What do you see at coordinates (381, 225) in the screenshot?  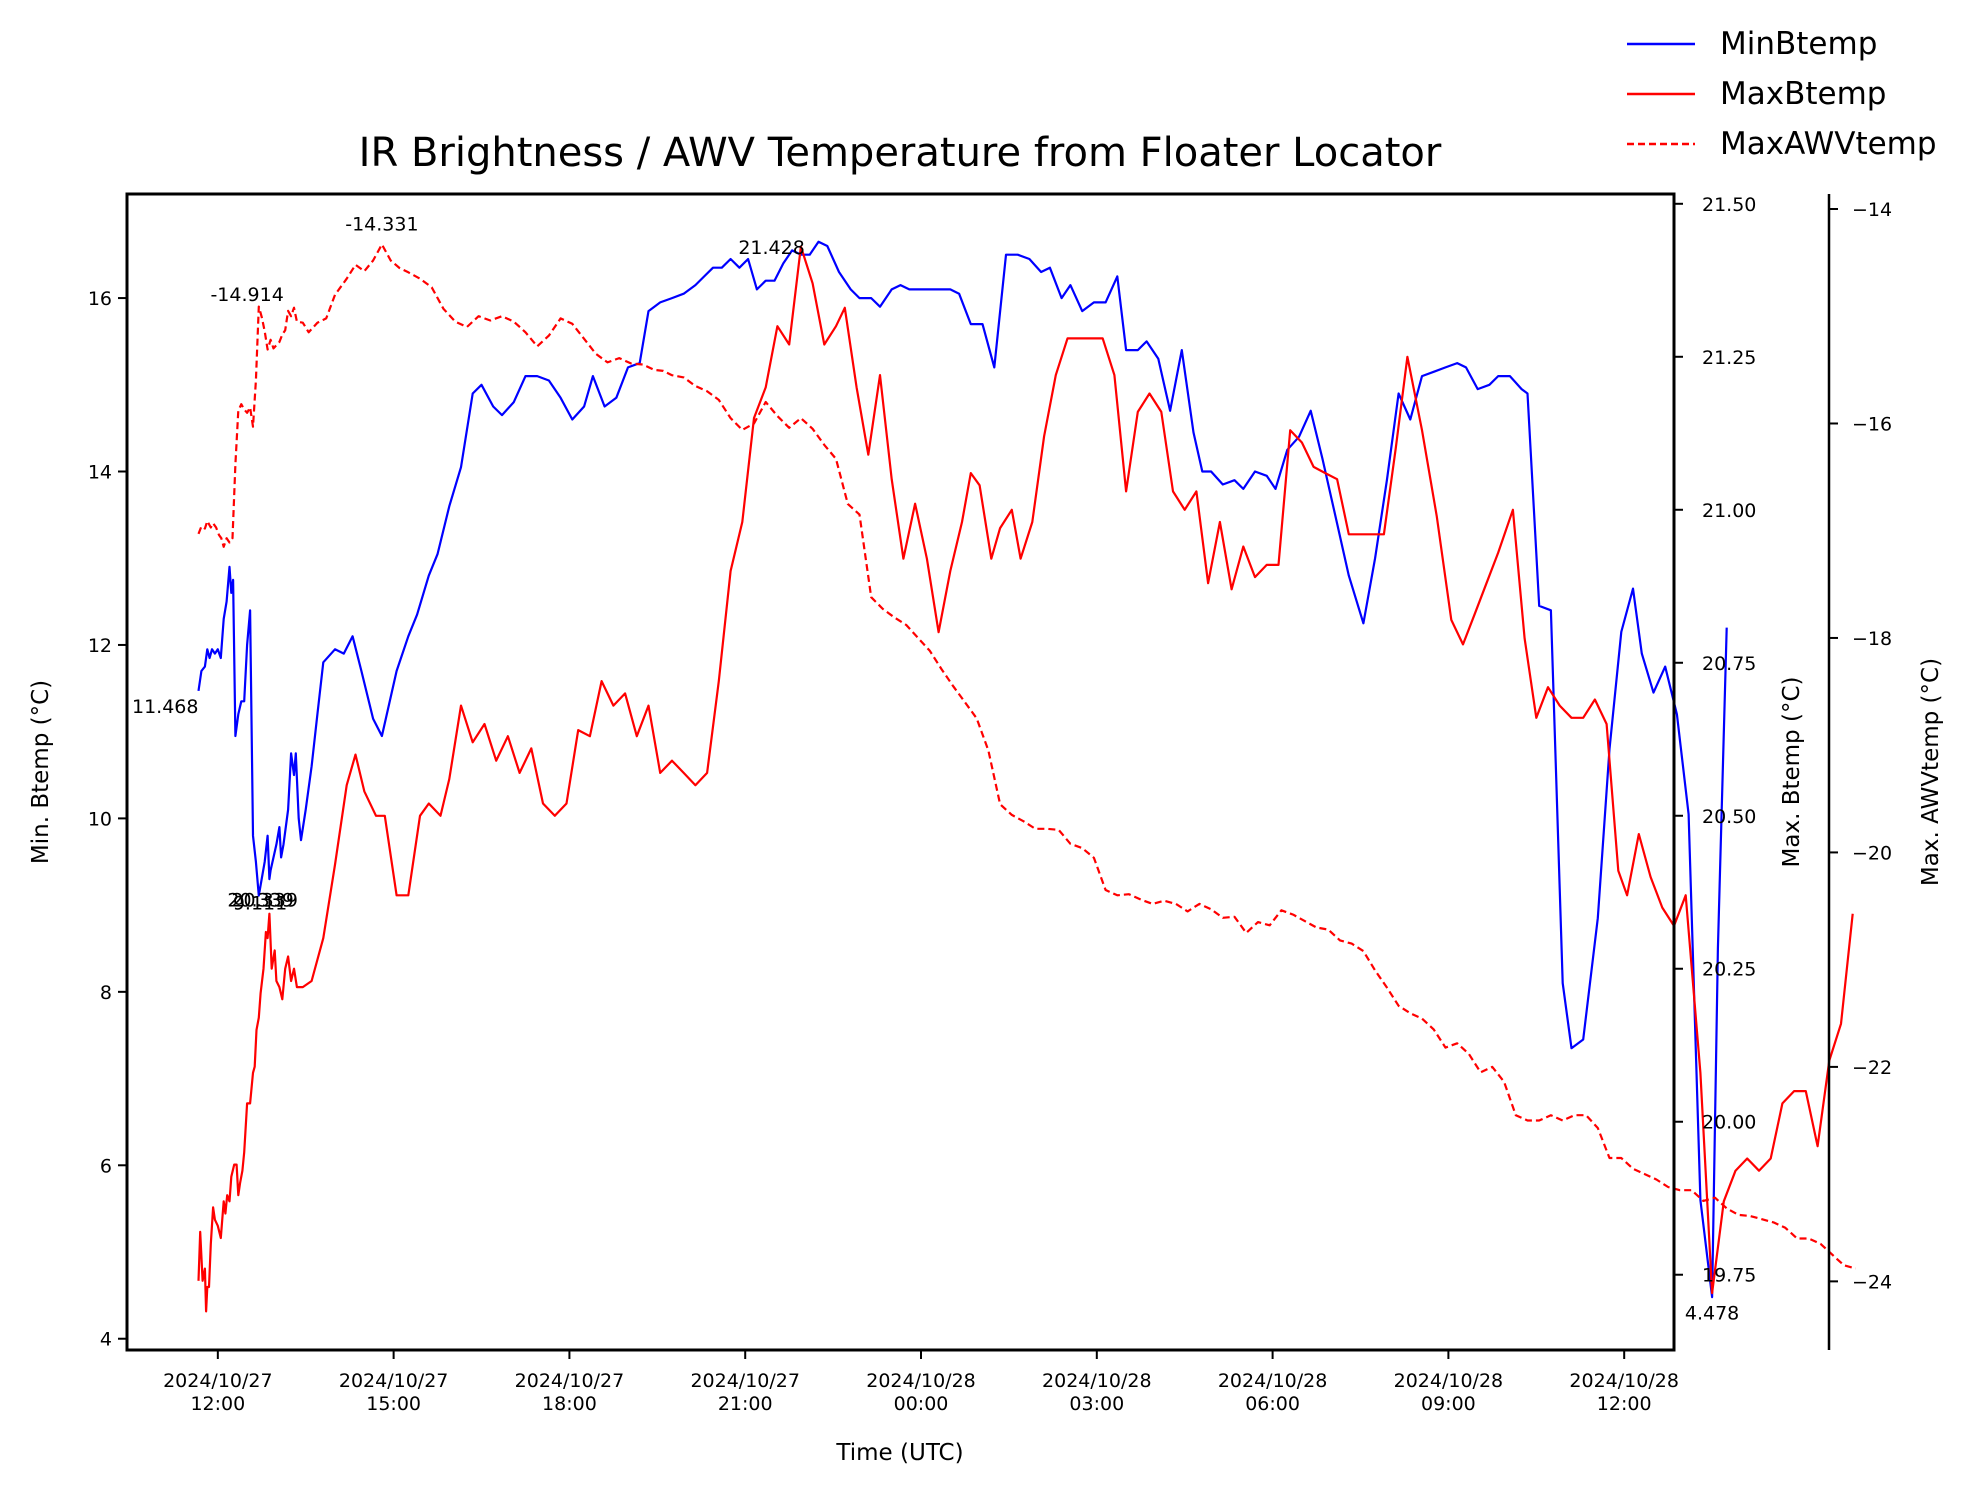 I see `data-label: -14.331` at bounding box center [381, 225].